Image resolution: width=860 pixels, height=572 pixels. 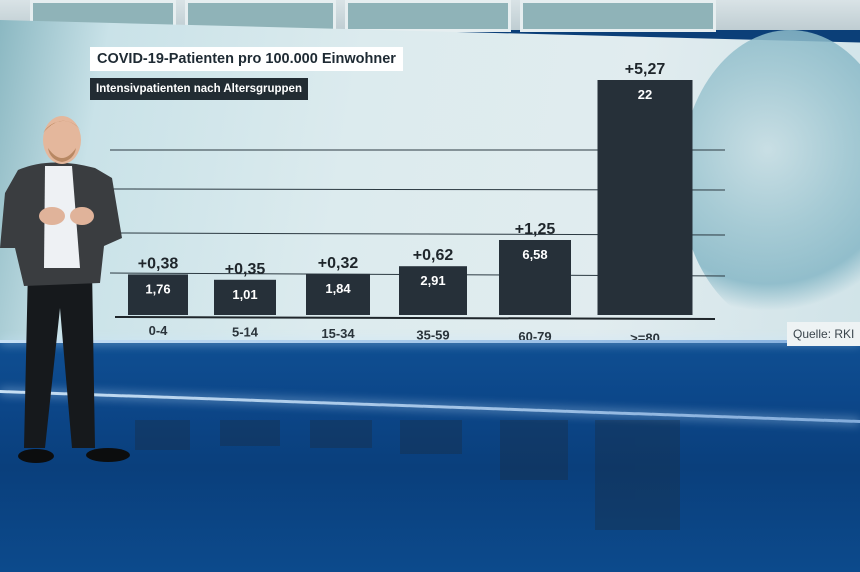 What do you see at coordinates (645, 94) in the screenshot?
I see `value-label-5: 22` at bounding box center [645, 94].